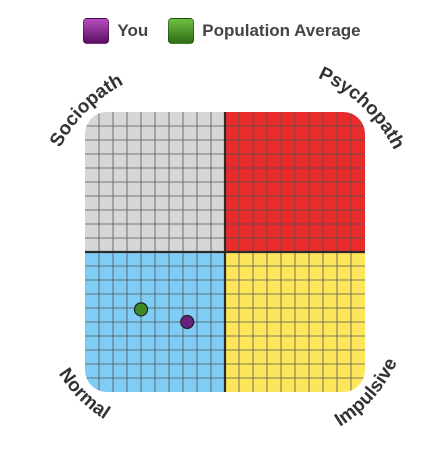  Describe the element at coordinates (187, 322) in the screenshot. I see `point-you` at that location.